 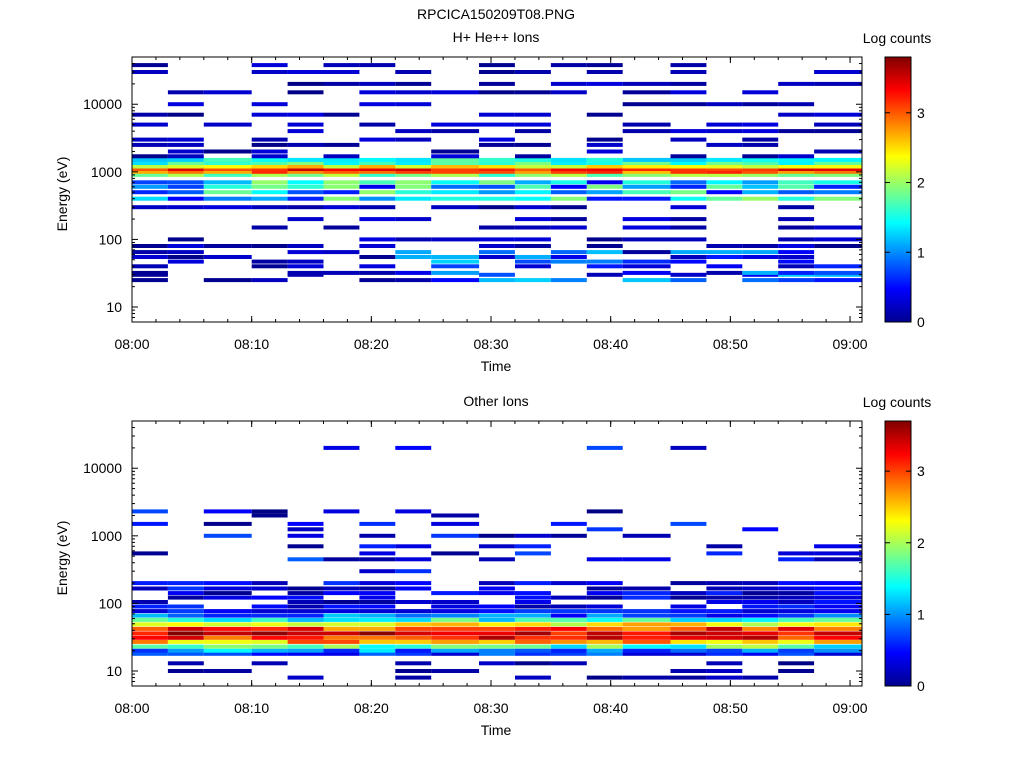 What do you see at coordinates (921, 543) in the screenshot?
I see `colorbar-tick-label: 2` at bounding box center [921, 543].